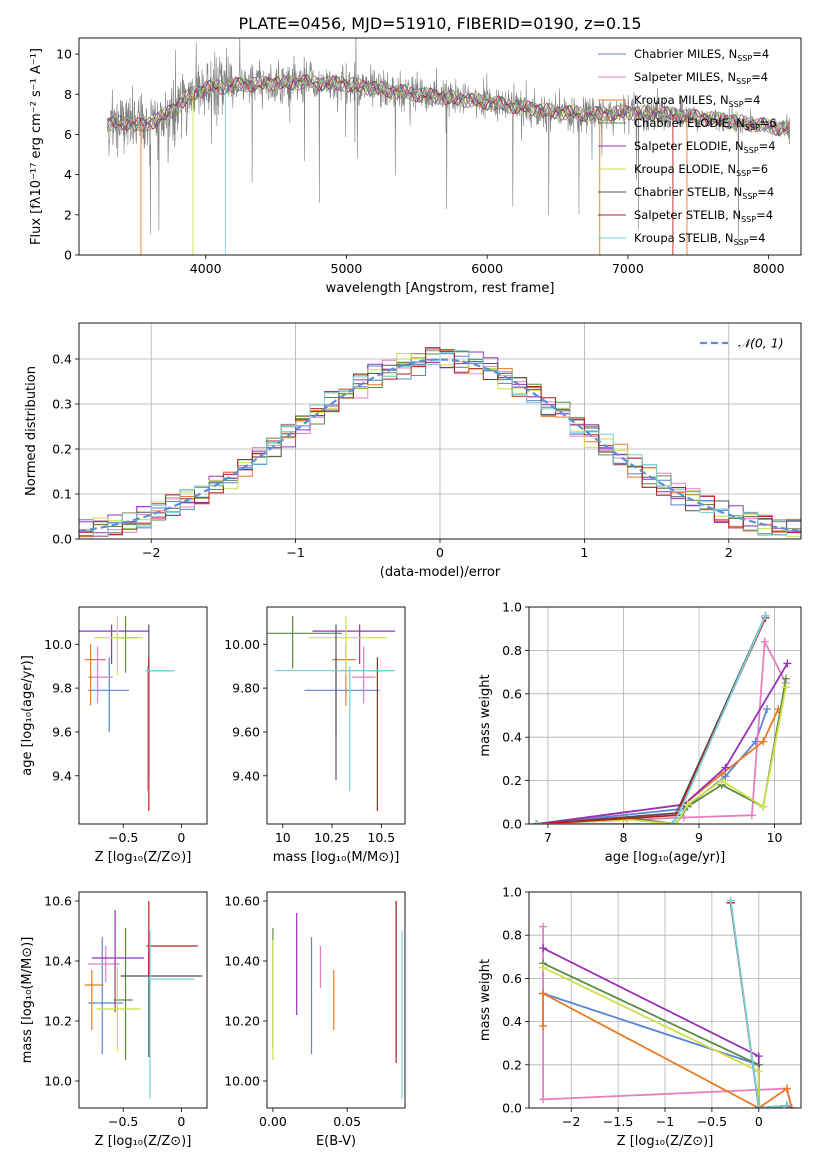  I want to click on y-tick-label: 9.8, so click(62, 688).